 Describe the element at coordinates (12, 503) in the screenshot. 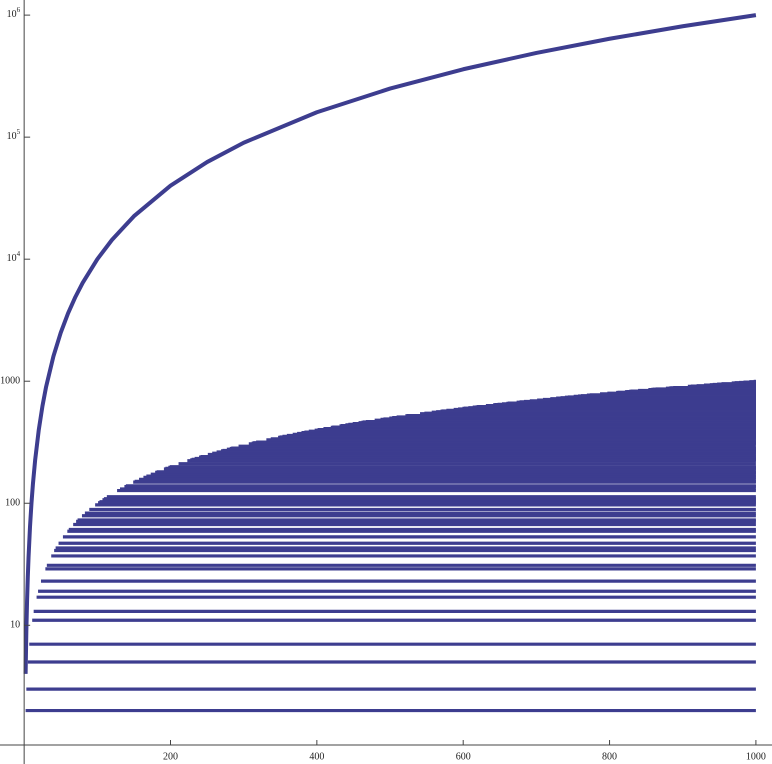

I see `y-tick-label: 100` at that location.